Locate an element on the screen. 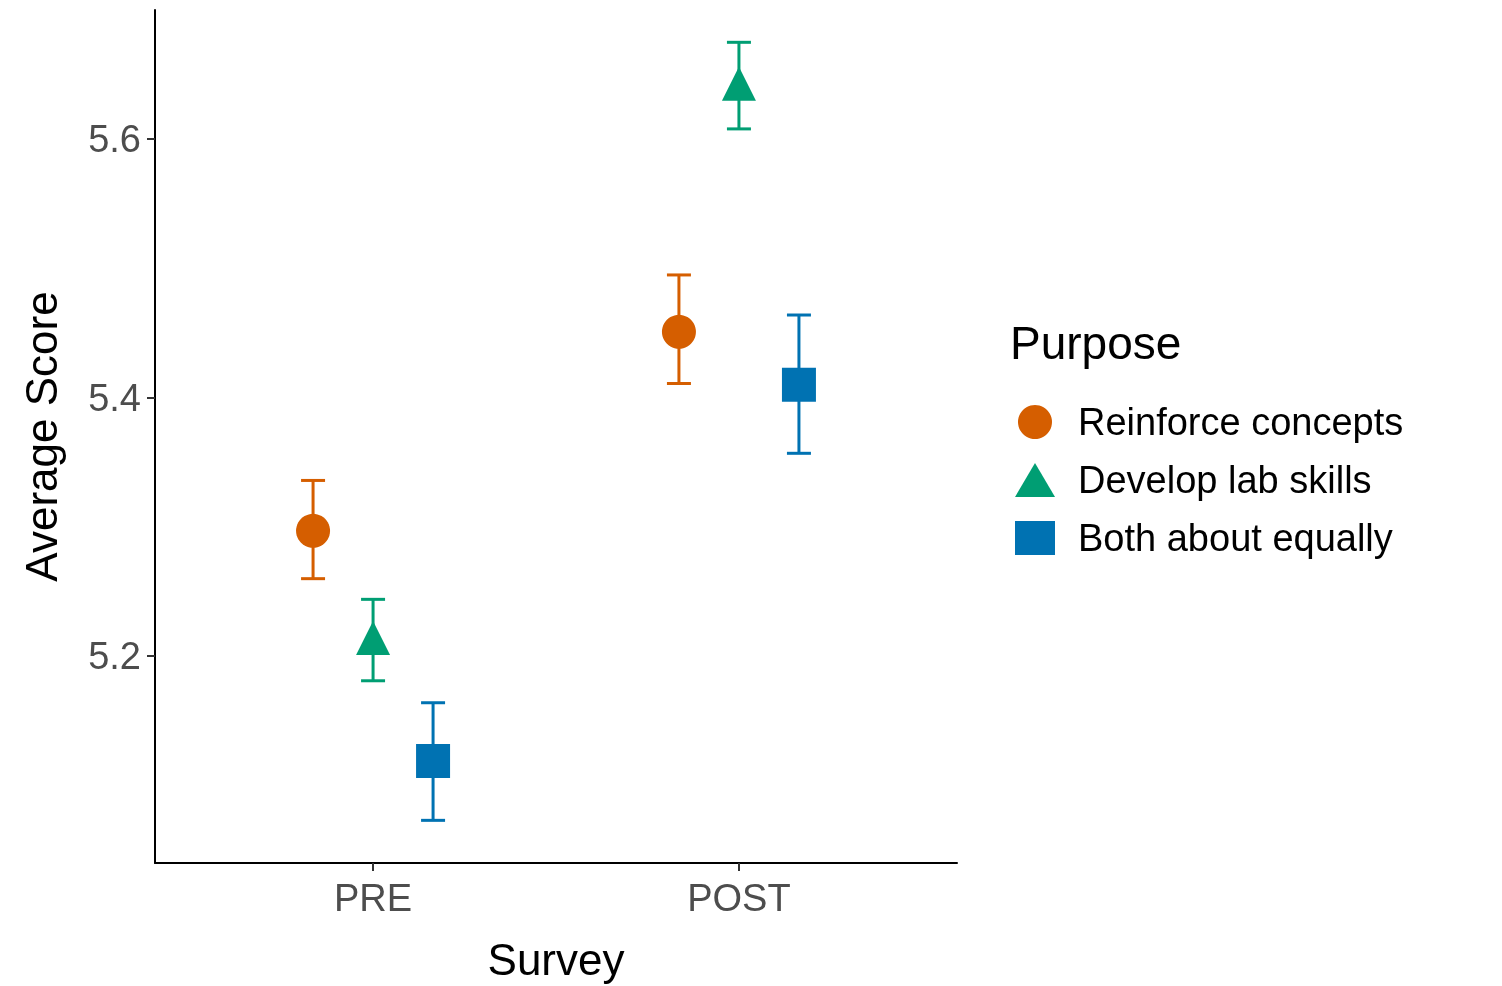  y-tick-label: 5.2 is located at coordinates (114, 656).